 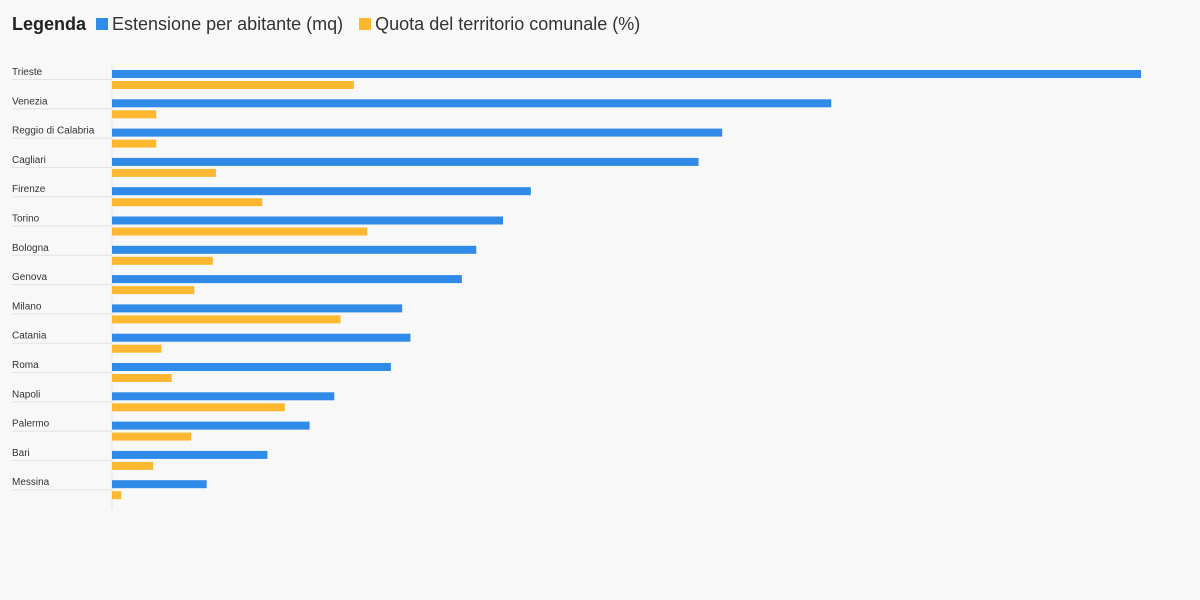 What do you see at coordinates (25, 365) in the screenshot?
I see `category-label: Roma` at bounding box center [25, 365].